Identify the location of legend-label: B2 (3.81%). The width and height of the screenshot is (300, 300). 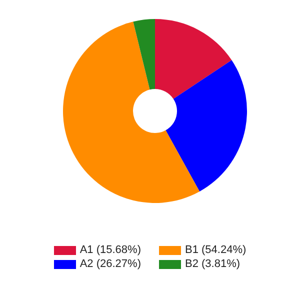
(212, 264).